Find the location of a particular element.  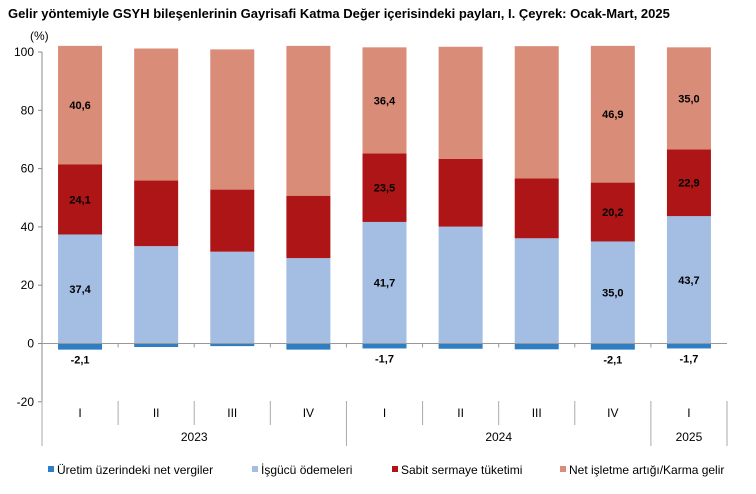

data-label: 20,2 is located at coordinates (612, 213).